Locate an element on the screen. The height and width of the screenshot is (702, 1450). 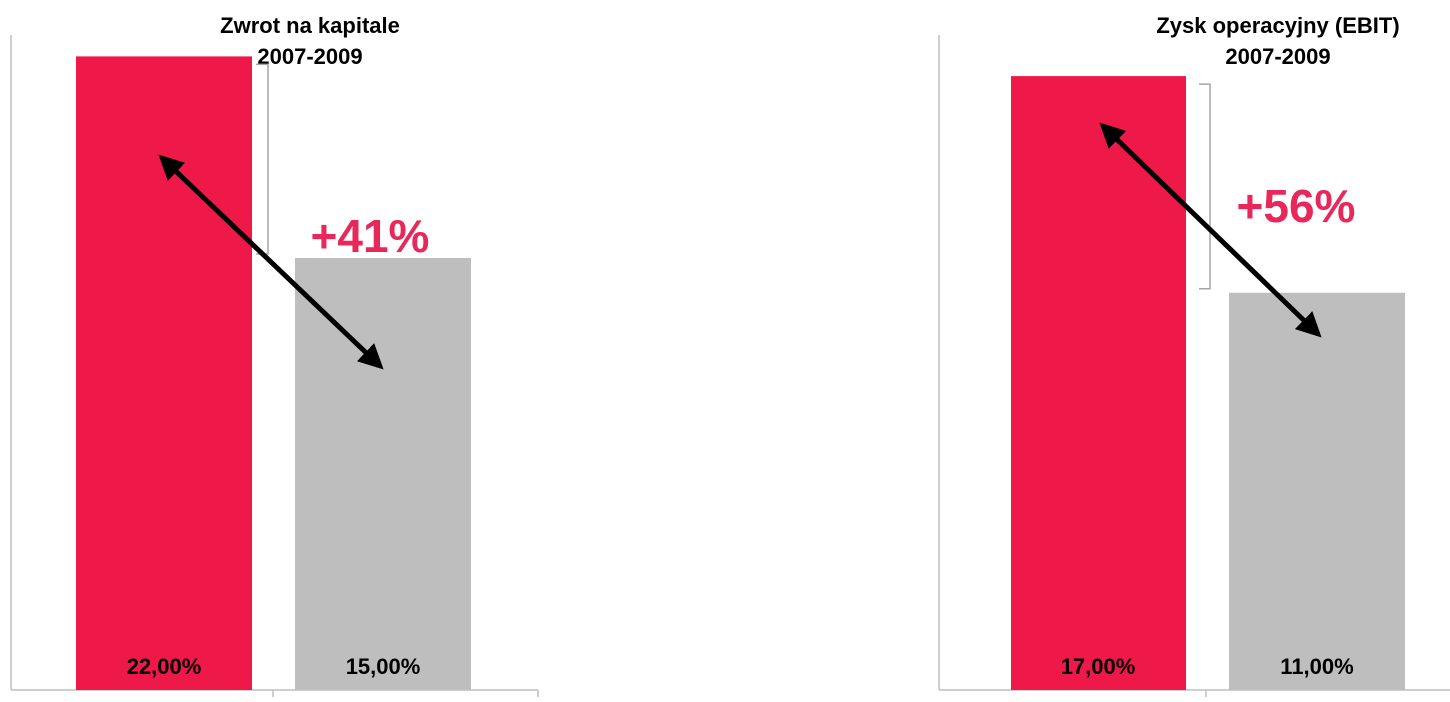
bar-value-label-second: 11,00% is located at coordinates (1316, 666).